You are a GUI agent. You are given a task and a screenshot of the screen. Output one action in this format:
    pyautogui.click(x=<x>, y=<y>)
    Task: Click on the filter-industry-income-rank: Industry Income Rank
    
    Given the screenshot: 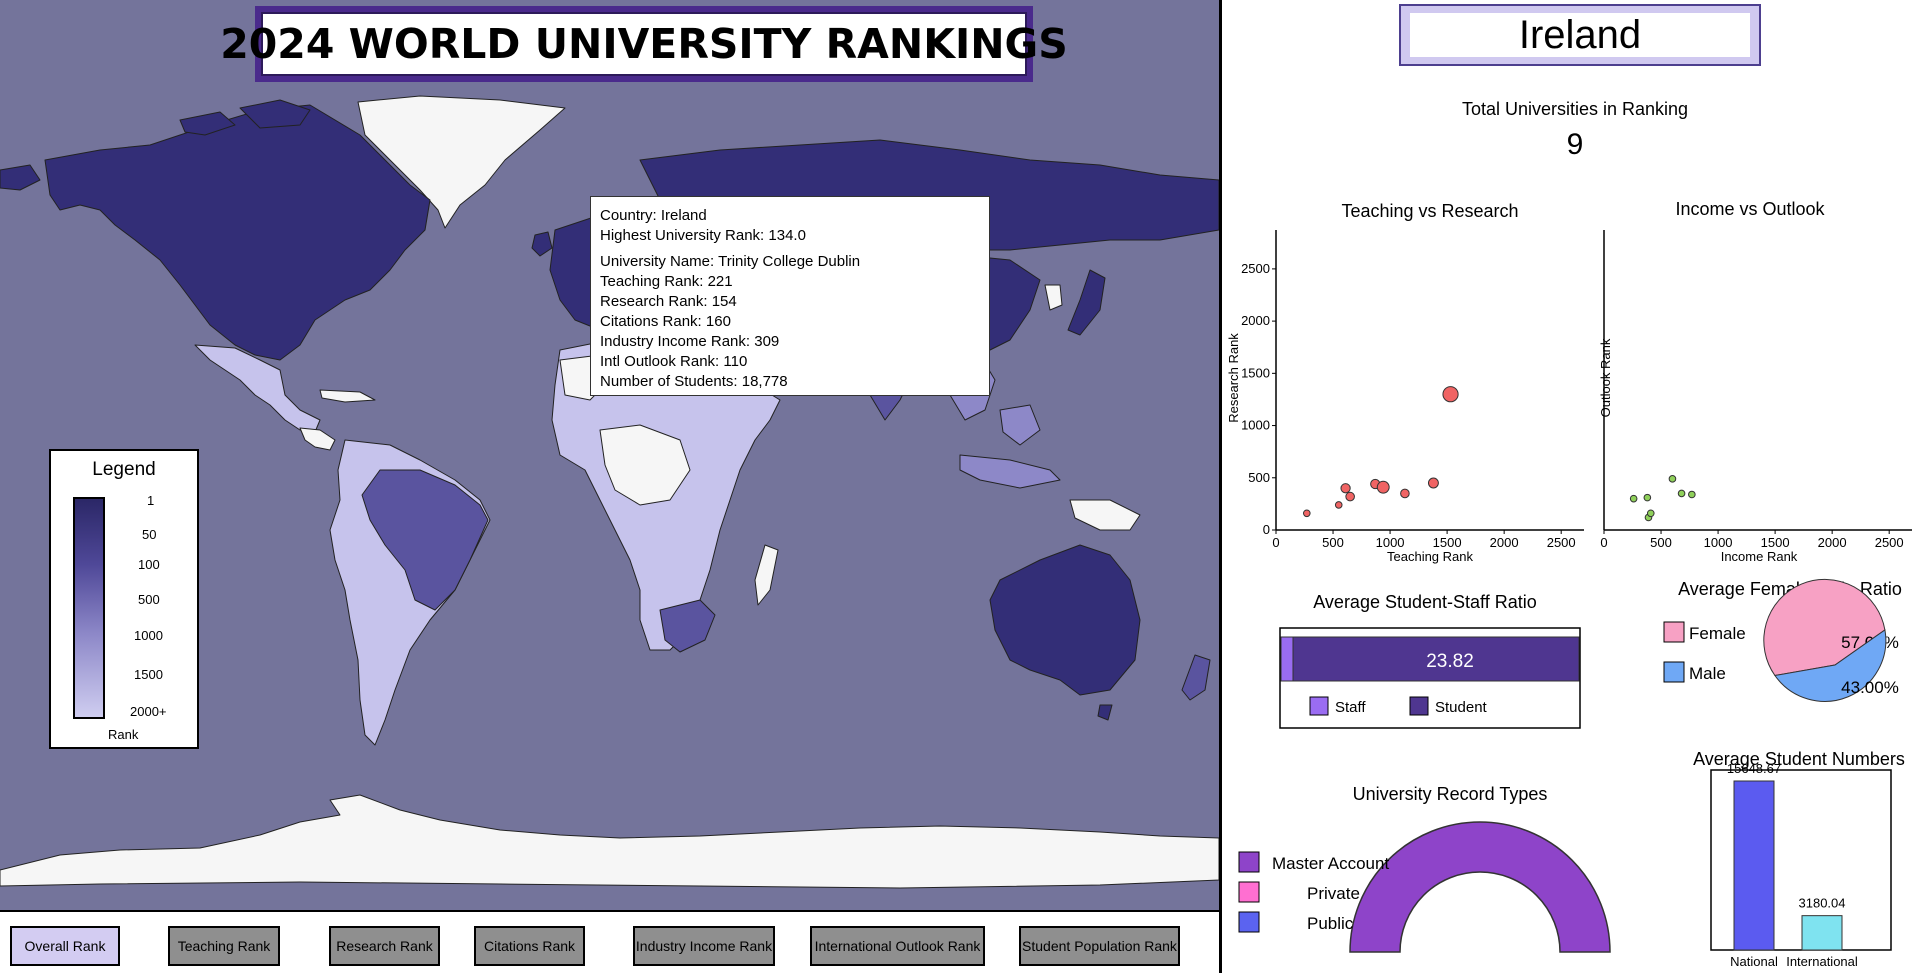 What is the action you would take?
    pyautogui.click(x=704, y=946)
    